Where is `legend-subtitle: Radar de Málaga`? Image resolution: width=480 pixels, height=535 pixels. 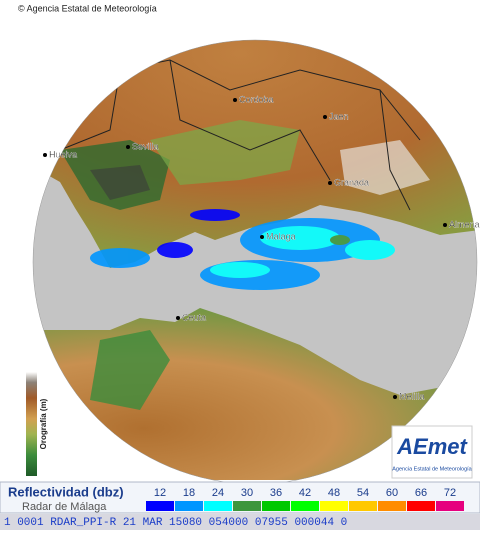 legend-subtitle: Radar de Málaga is located at coordinates (64, 507).